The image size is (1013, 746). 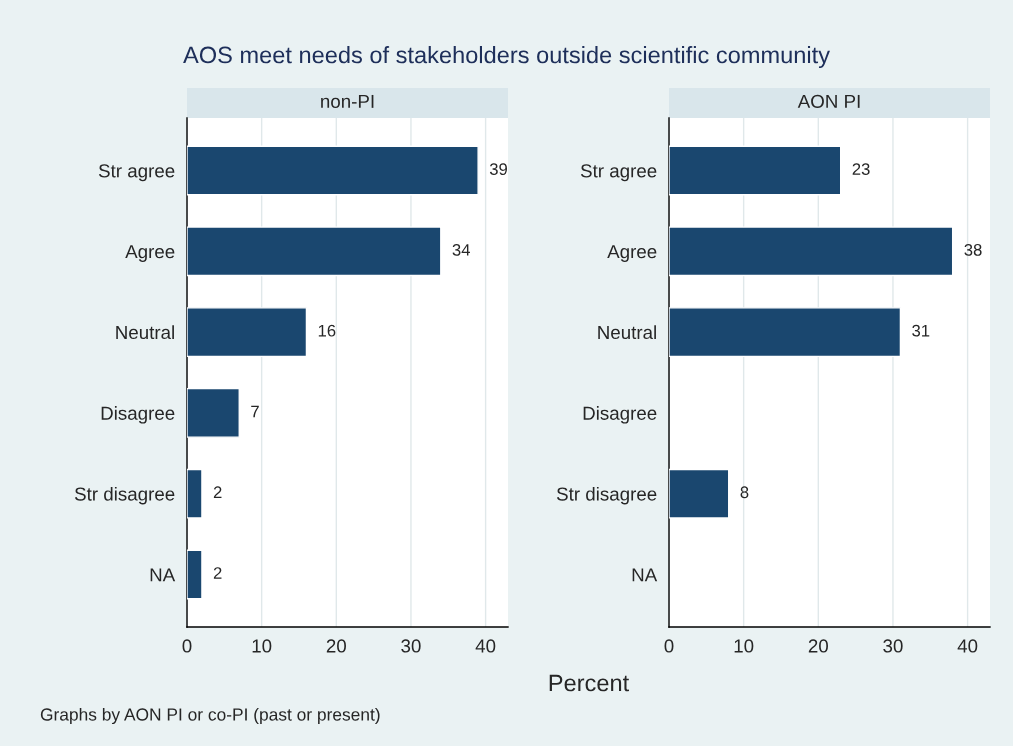 What do you see at coordinates (744, 492) in the screenshot?
I see `data-label: 8` at bounding box center [744, 492].